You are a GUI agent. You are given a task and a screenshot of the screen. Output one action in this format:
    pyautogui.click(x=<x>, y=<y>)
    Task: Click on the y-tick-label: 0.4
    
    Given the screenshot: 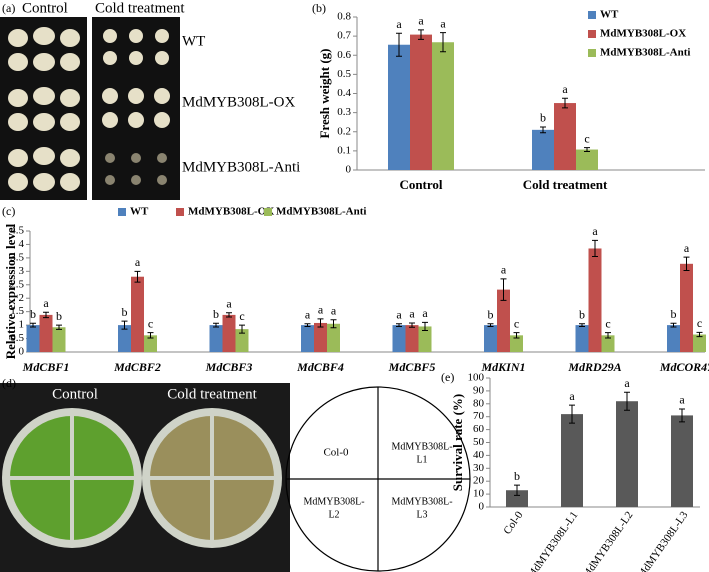 What is the action you would take?
    pyautogui.click(x=344, y=93)
    